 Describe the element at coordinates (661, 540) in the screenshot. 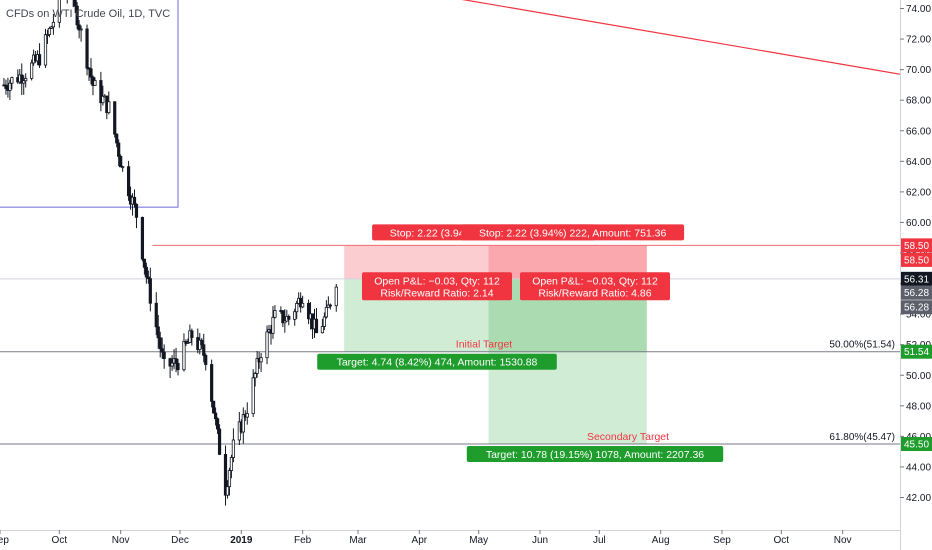

I see `time-tick-label: Aug` at that location.